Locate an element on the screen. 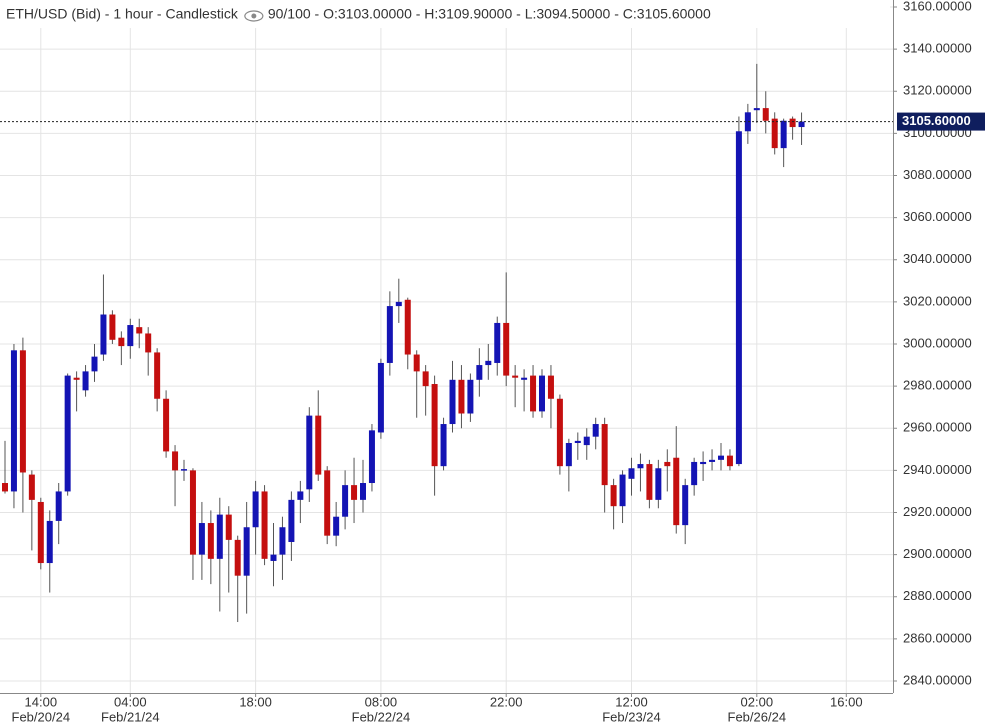 Image resolution: width=997 pixels, height=727 pixels. y-tick-label: 3080.00000 is located at coordinates (937, 174).